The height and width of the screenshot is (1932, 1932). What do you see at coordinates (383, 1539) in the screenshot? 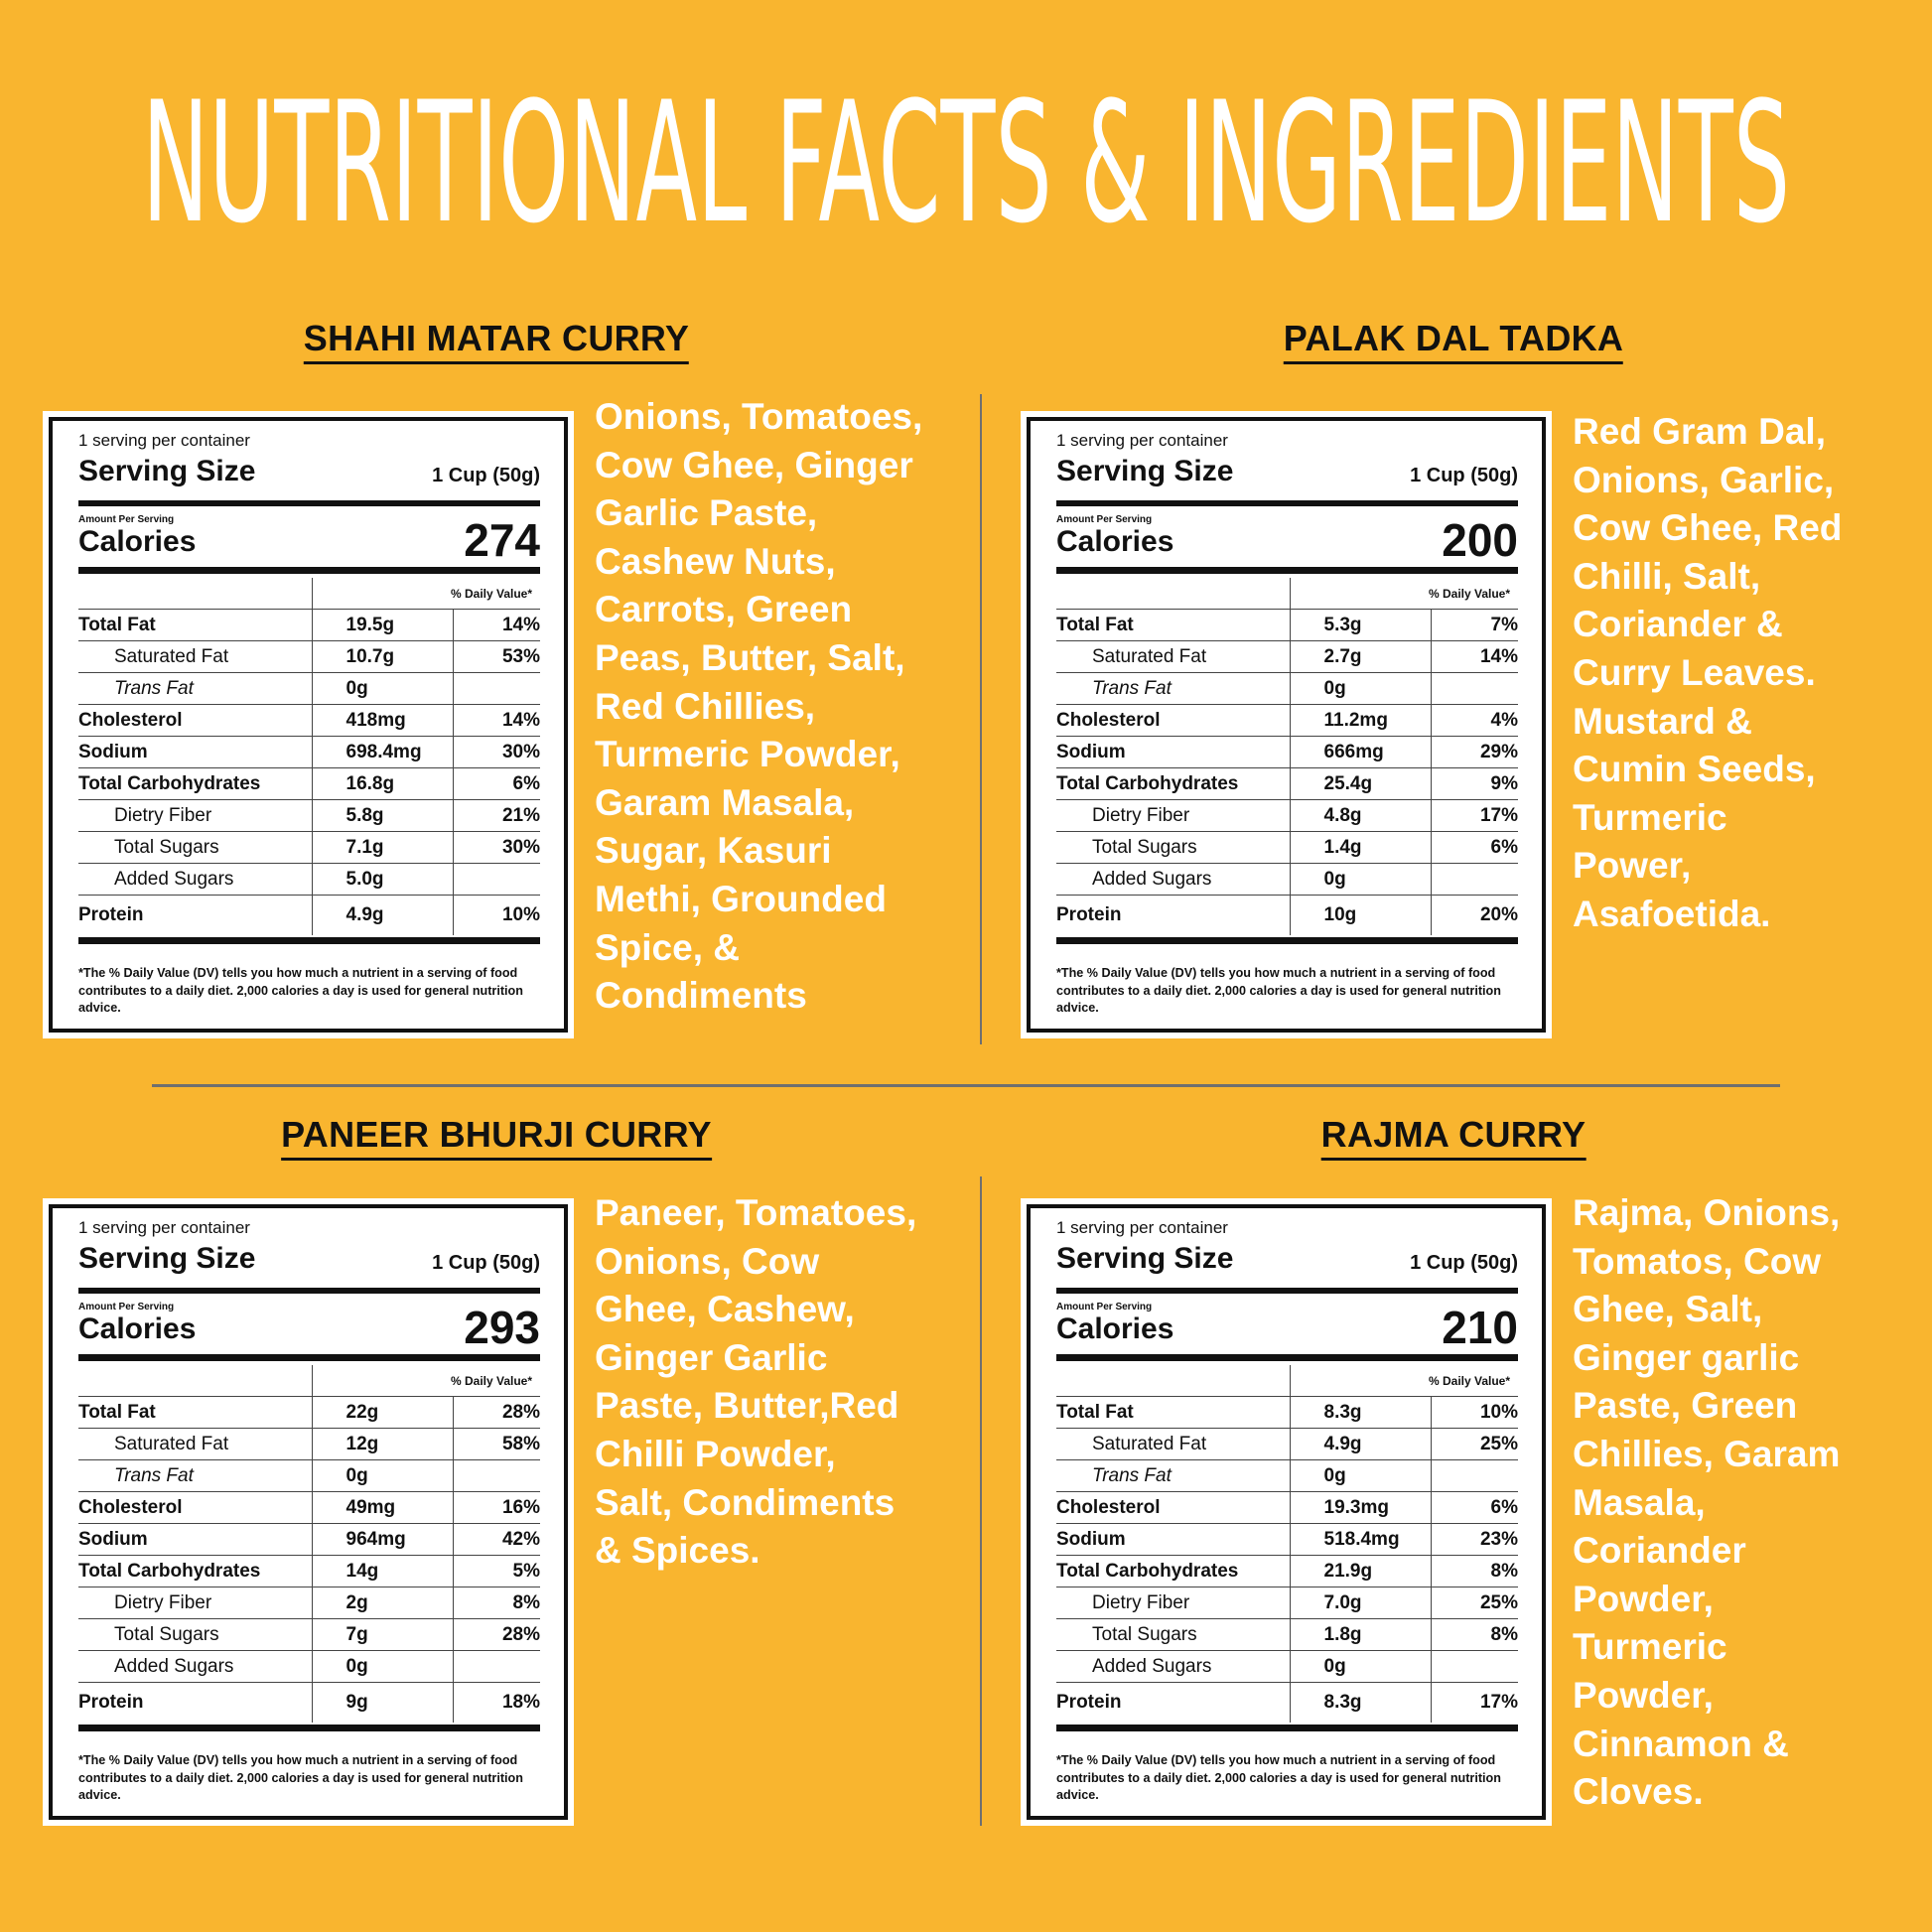
I see `nutrient-amount: 964mg` at bounding box center [383, 1539].